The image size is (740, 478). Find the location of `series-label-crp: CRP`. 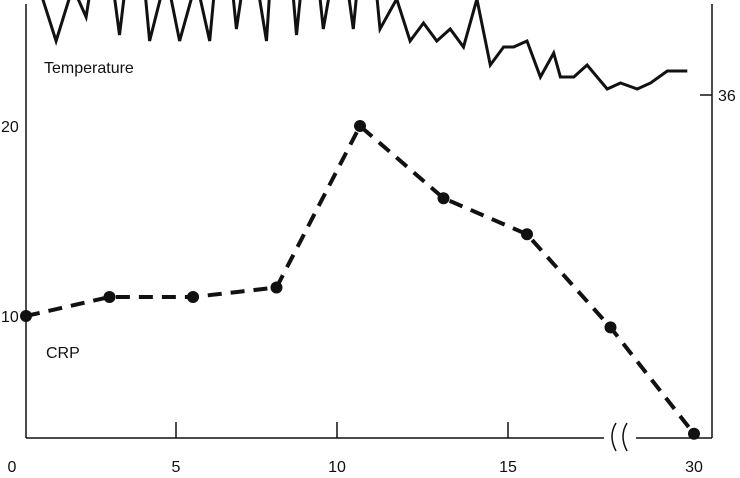

series-label-crp: CRP is located at coordinates (63, 353).